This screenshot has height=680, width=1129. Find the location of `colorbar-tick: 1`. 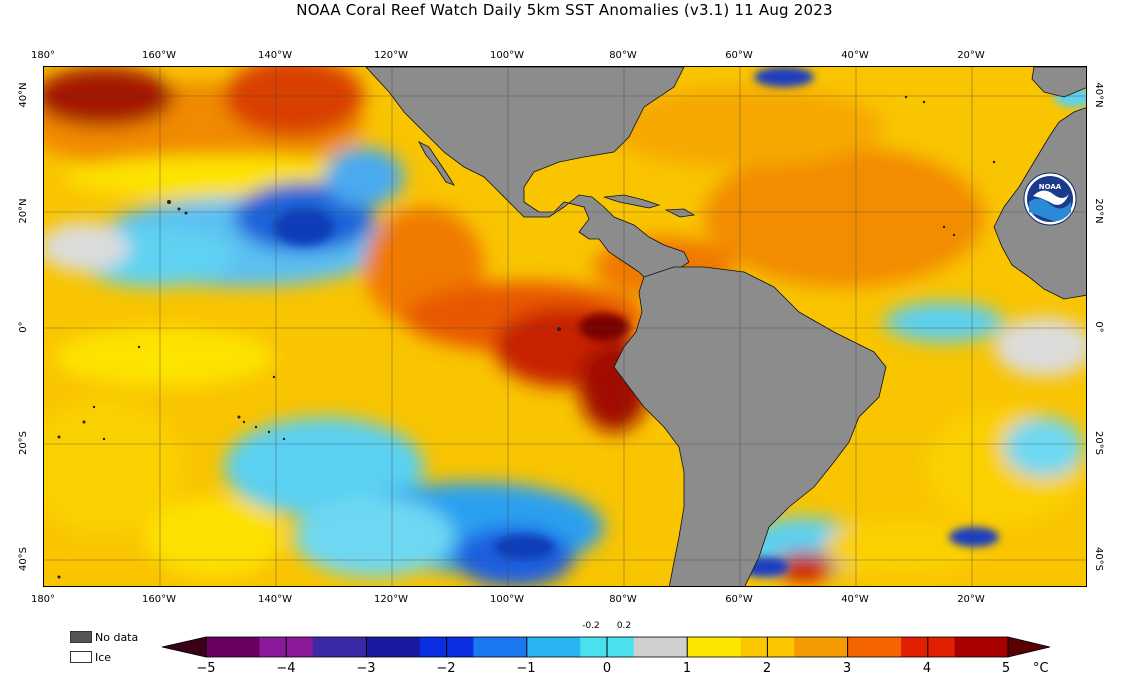

colorbar-tick: 1 is located at coordinates (687, 668).